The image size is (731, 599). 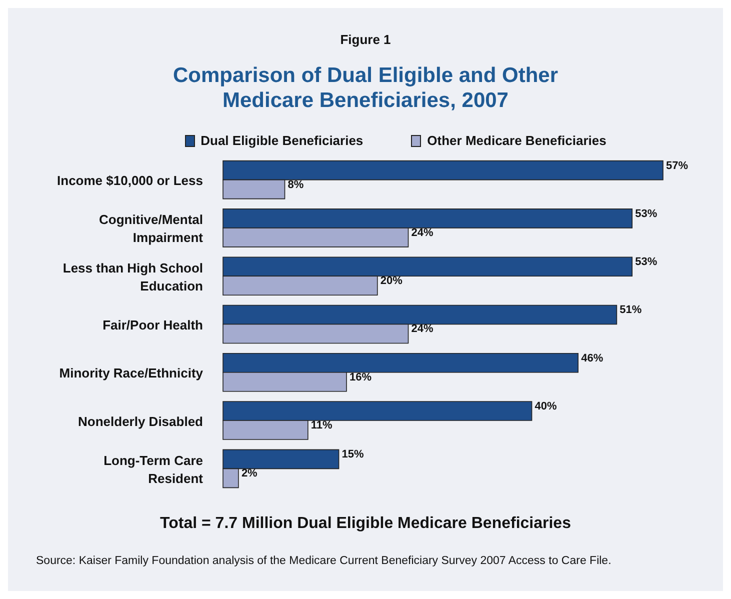 What do you see at coordinates (365, 39) in the screenshot?
I see `chart-title: Figure 1` at bounding box center [365, 39].